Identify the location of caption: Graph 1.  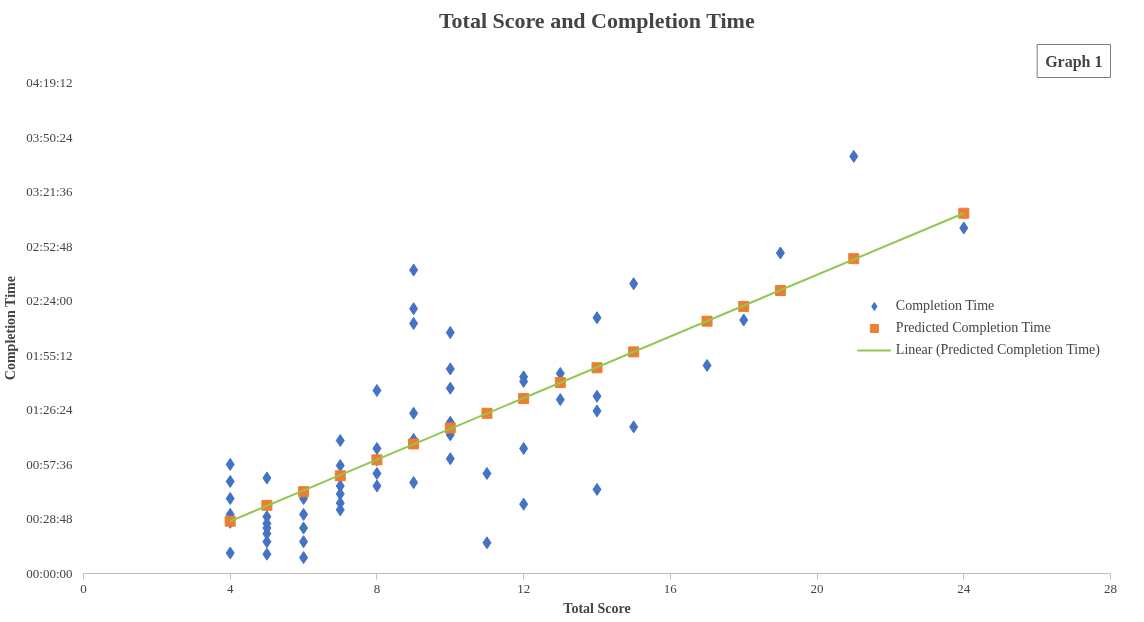
(1074, 61).